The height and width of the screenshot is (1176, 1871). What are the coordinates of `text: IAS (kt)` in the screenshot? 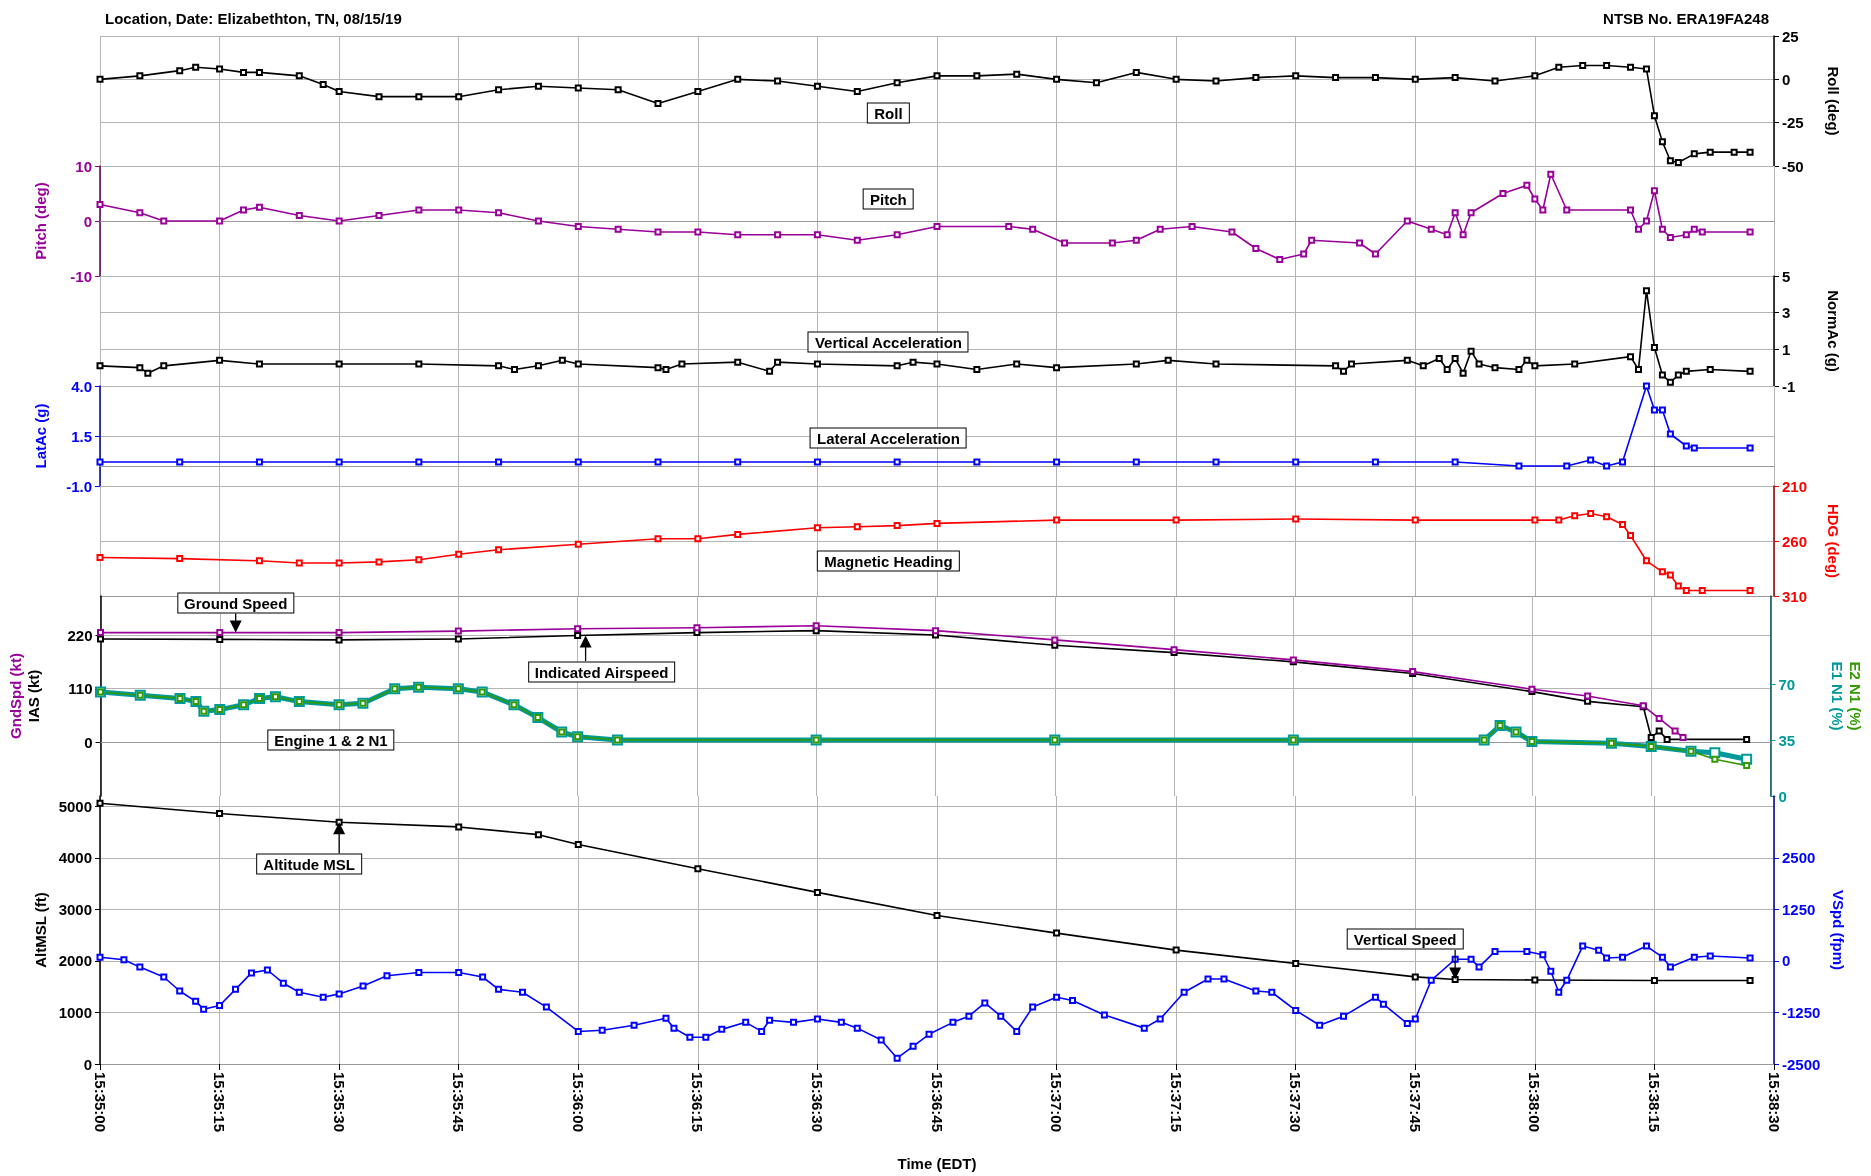 It's located at (33, 696).